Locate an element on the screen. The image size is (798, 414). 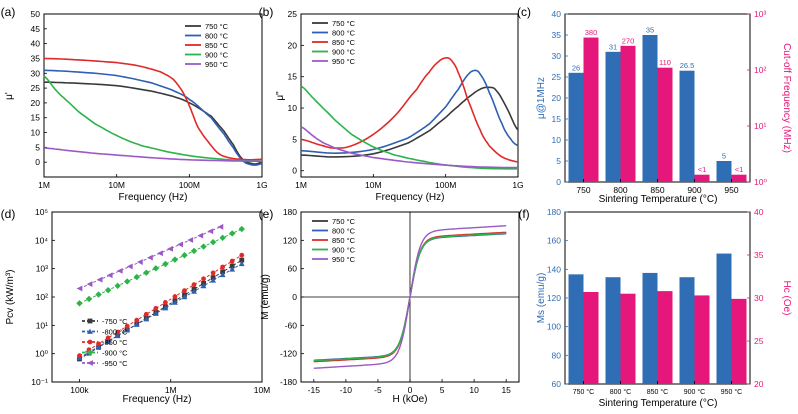
panel-c-y-tick-label: 40 is located at coordinates (557, 14).